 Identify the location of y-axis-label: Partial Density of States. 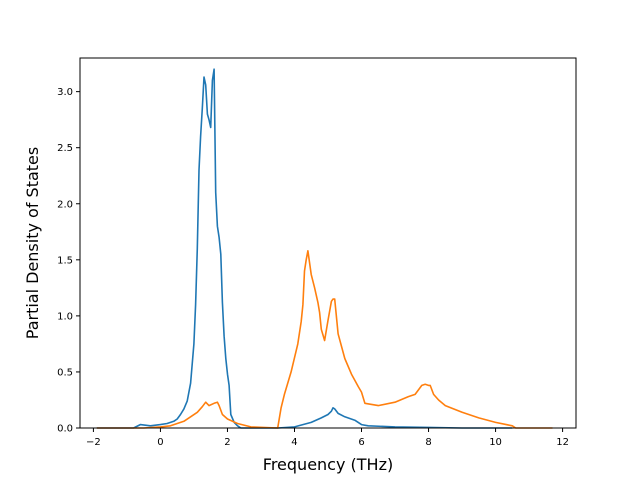
(32, 243).